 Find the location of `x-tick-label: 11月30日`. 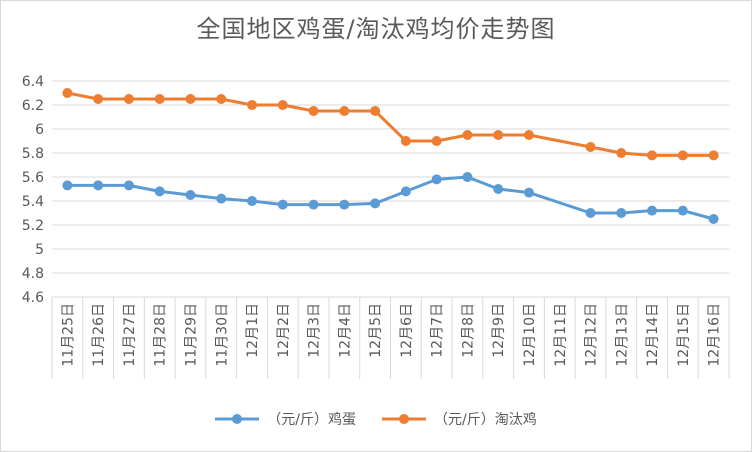

x-tick-label: 11月30日 is located at coordinates (222, 335).